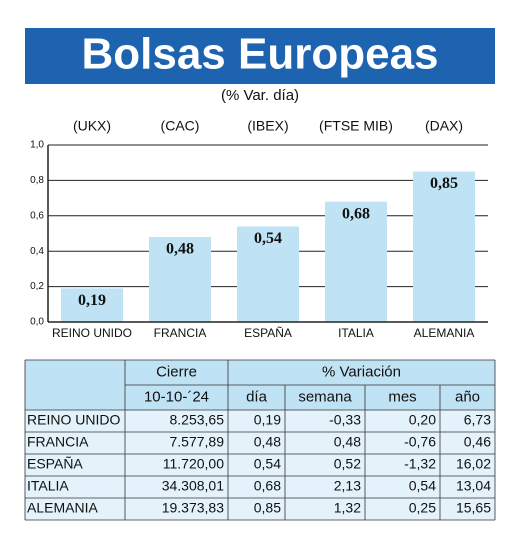 The height and width of the screenshot is (544, 520). What do you see at coordinates (361, 371) in the screenshot?
I see `table-header: % Variación` at bounding box center [361, 371].